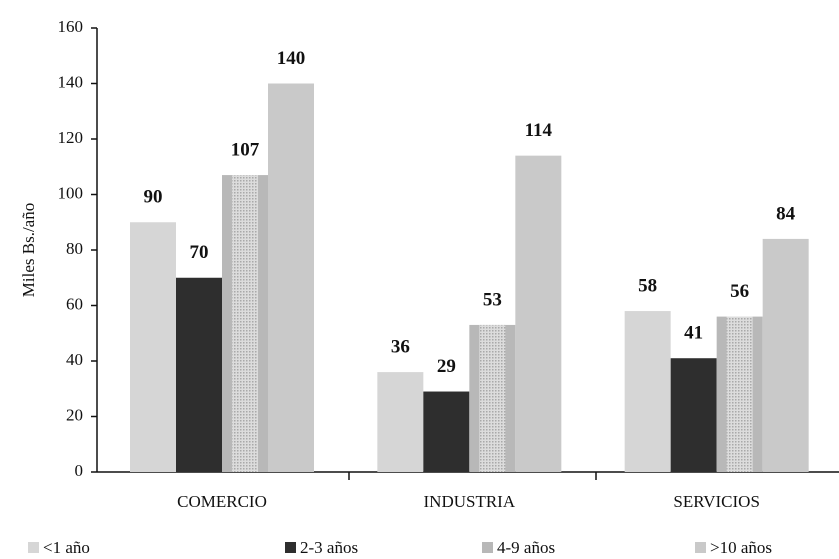 The height and width of the screenshot is (559, 839). What do you see at coordinates (446, 366) in the screenshot?
I see `value-label: 29` at bounding box center [446, 366].